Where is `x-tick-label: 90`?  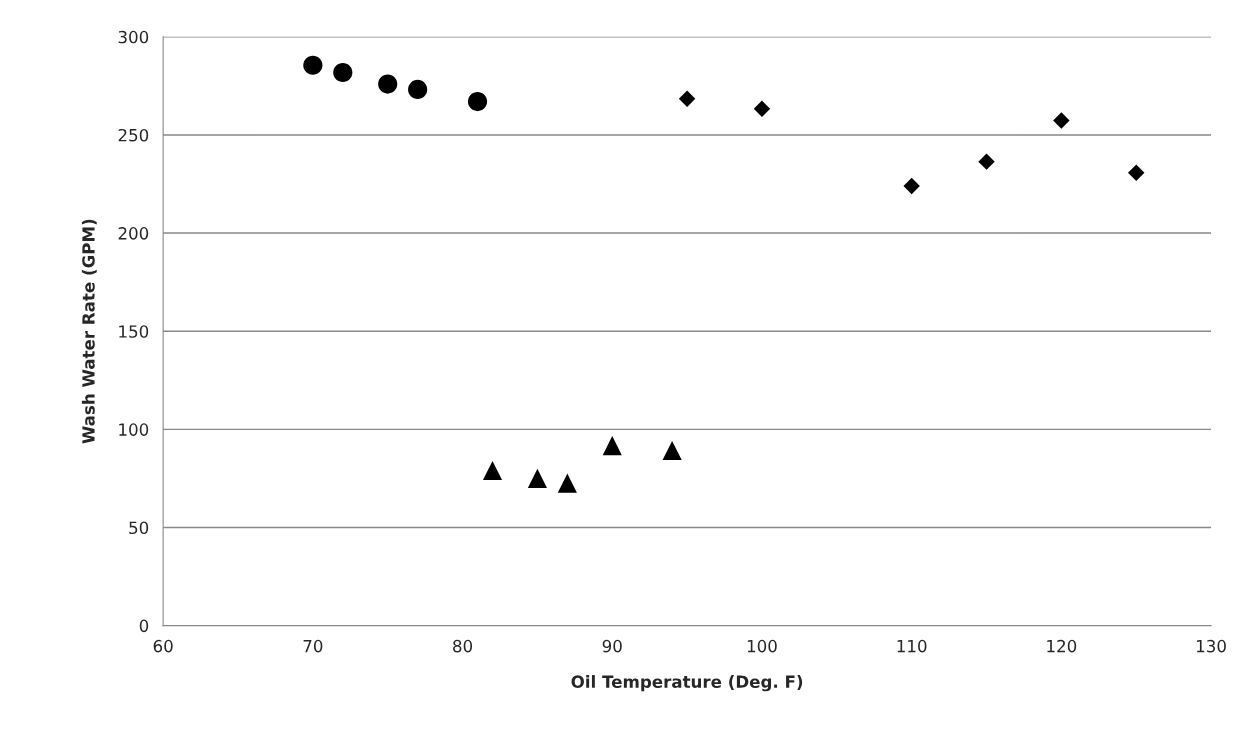 x-tick-label: 90 is located at coordinates (612, 646).